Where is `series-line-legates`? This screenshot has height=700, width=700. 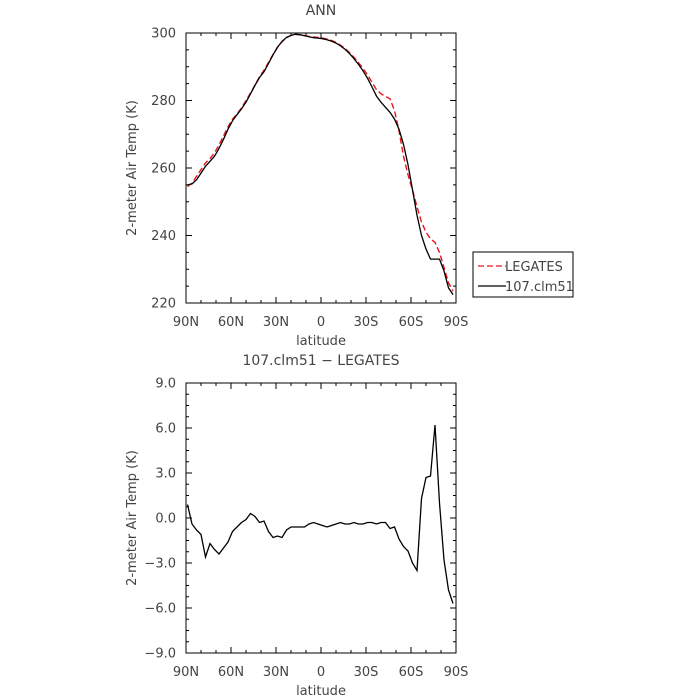
series-line-legates is located at coordinates (320, 162).